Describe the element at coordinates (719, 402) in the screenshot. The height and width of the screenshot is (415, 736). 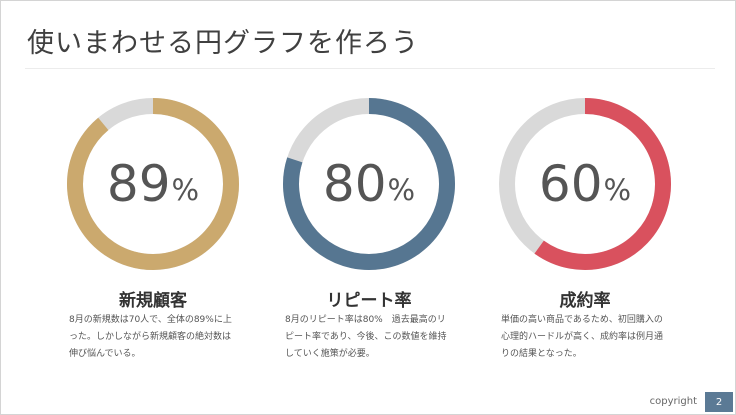
I see `page-number: 2` at that location.